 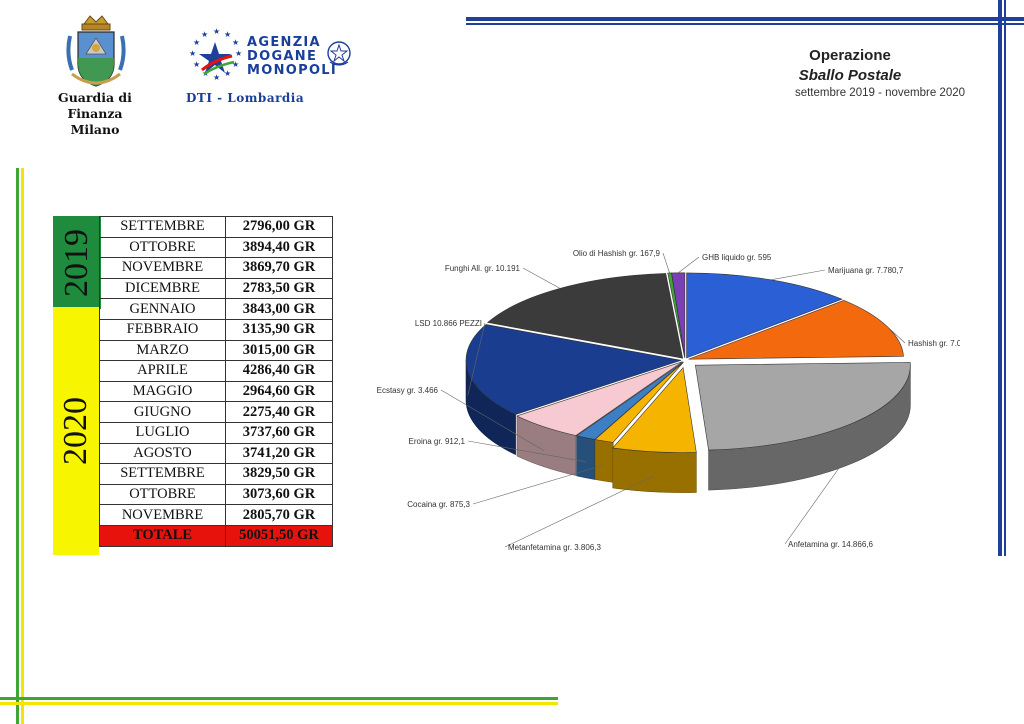 I want to click on table-row: APRILE 4286,40 GR, so click(x=216, y=371).